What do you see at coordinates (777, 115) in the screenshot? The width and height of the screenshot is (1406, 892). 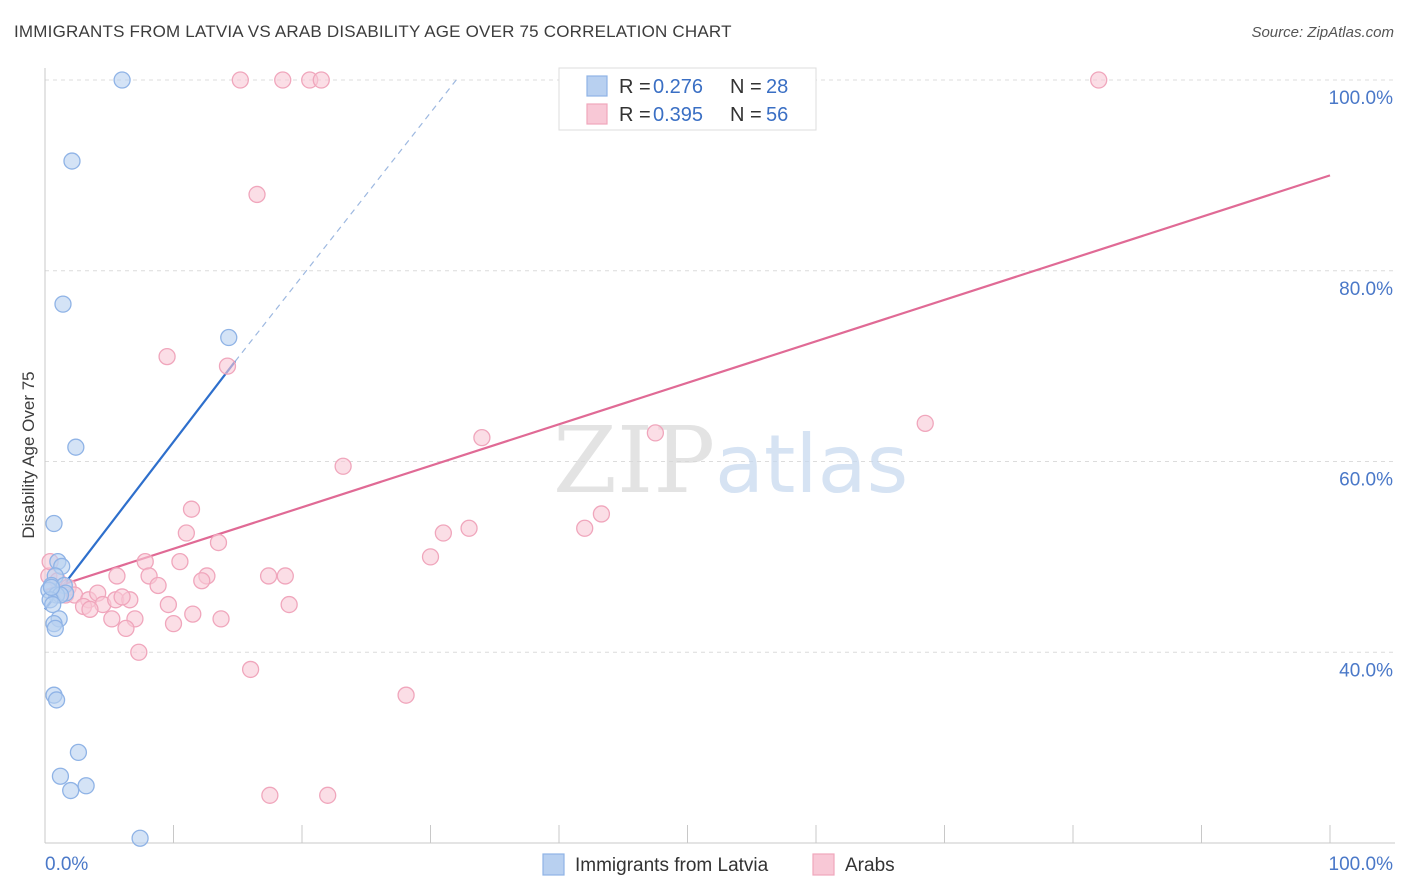 I see `legend-n-value: 56` at bounding box center [777, 115].